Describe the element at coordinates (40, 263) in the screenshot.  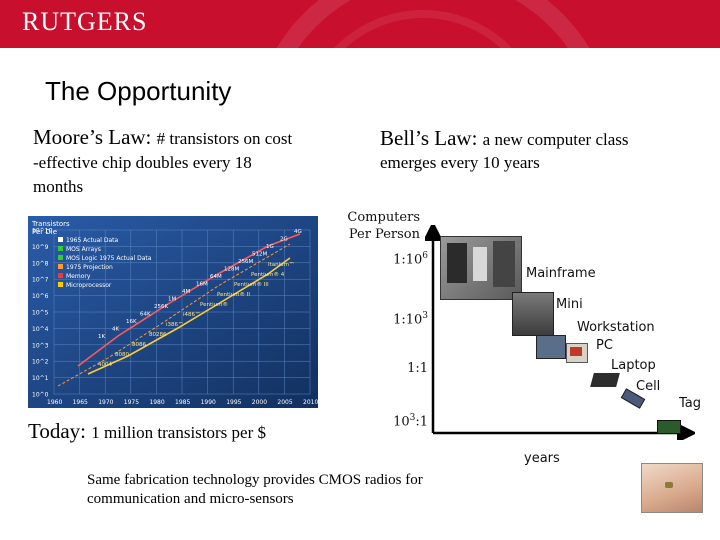
I see `moore-ytick: 10^8` at that location.